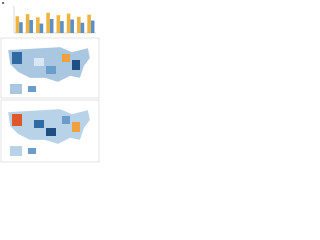  I want to click on panel-label: a, so click(3, 2).